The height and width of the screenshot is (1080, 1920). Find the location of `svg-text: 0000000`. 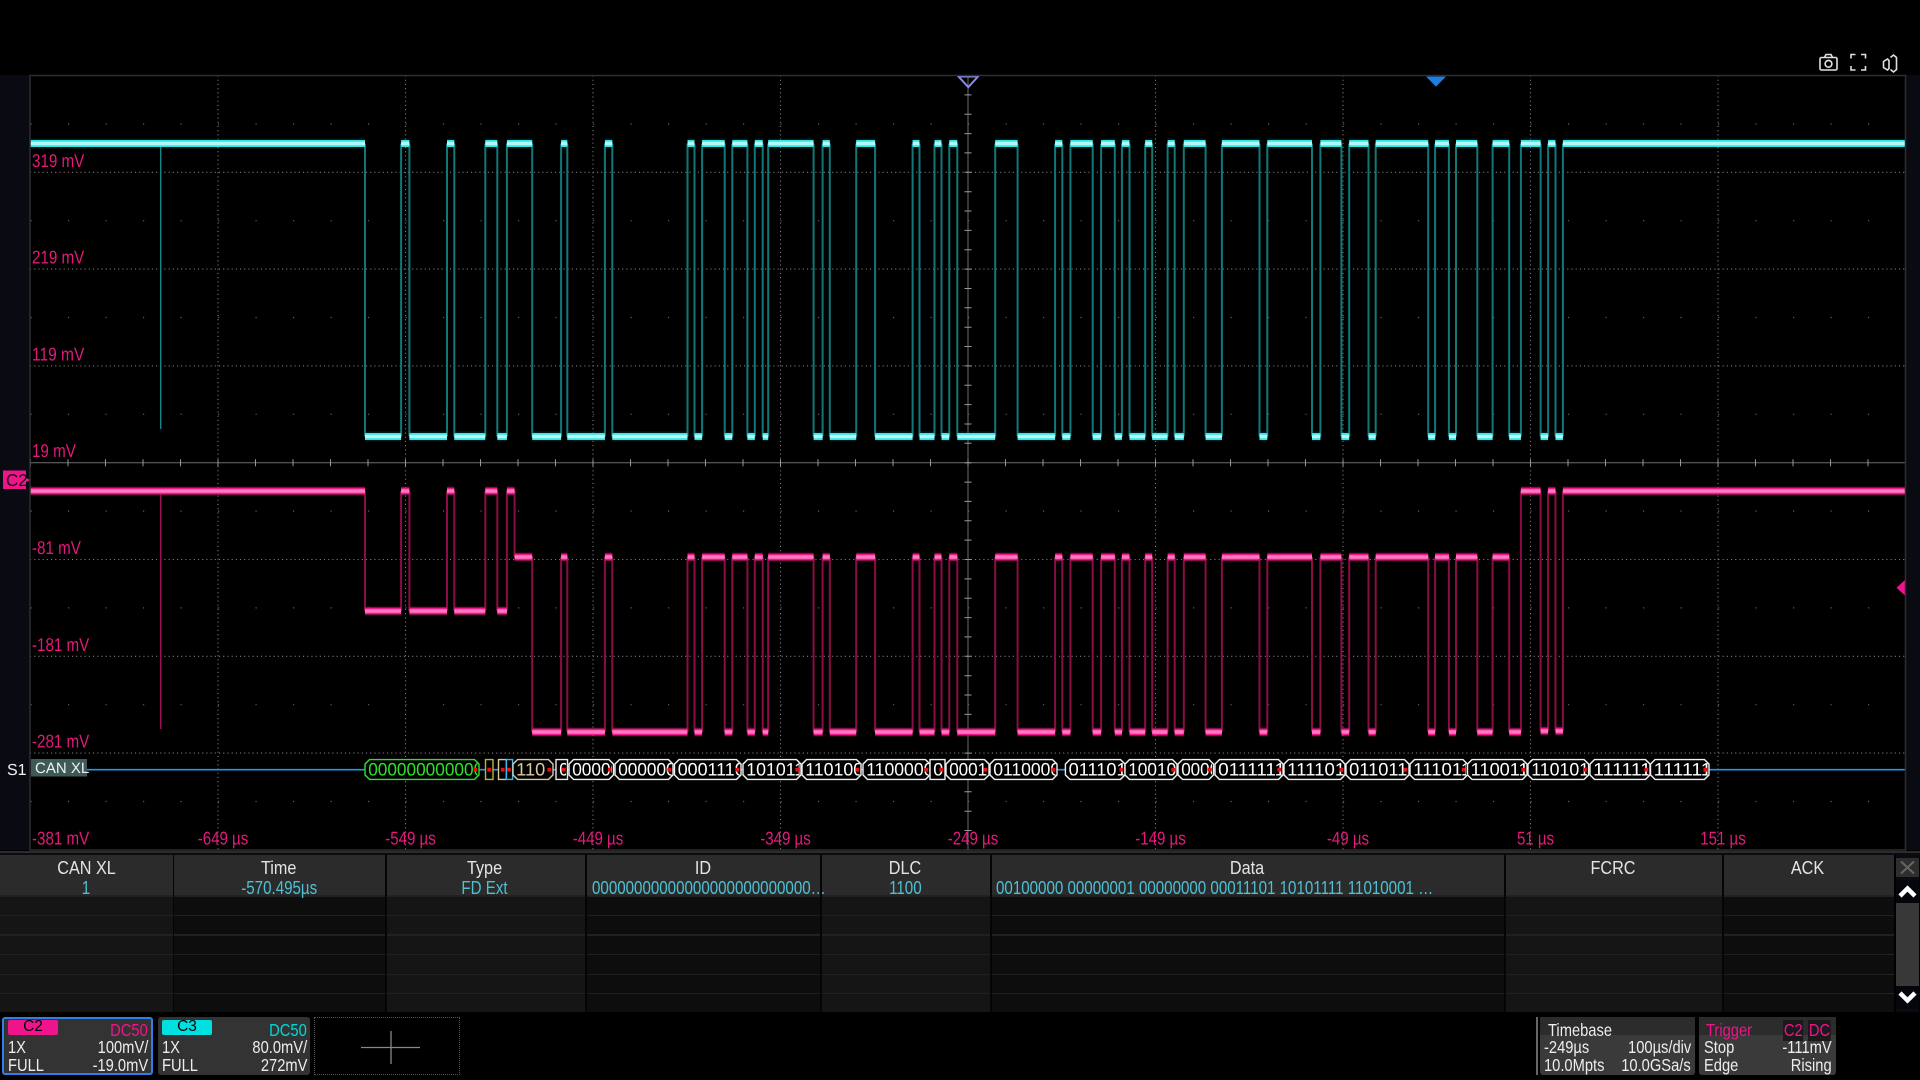

svg-text: 0000000 is located at coordinates (651, 769).